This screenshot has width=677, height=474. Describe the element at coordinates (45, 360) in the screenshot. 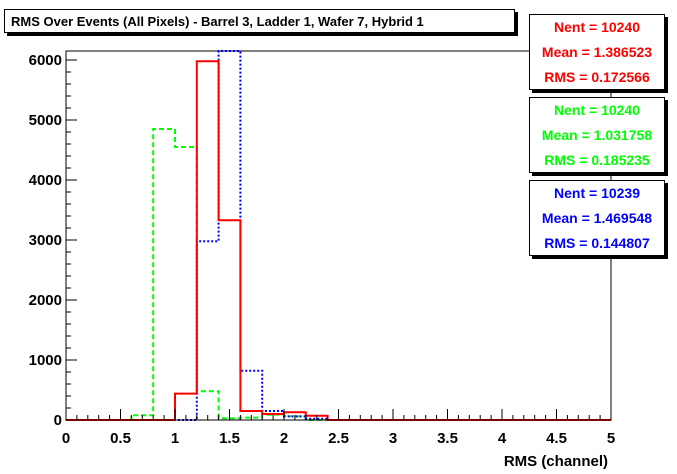

I see `y-tick-label: 1000` at that location.